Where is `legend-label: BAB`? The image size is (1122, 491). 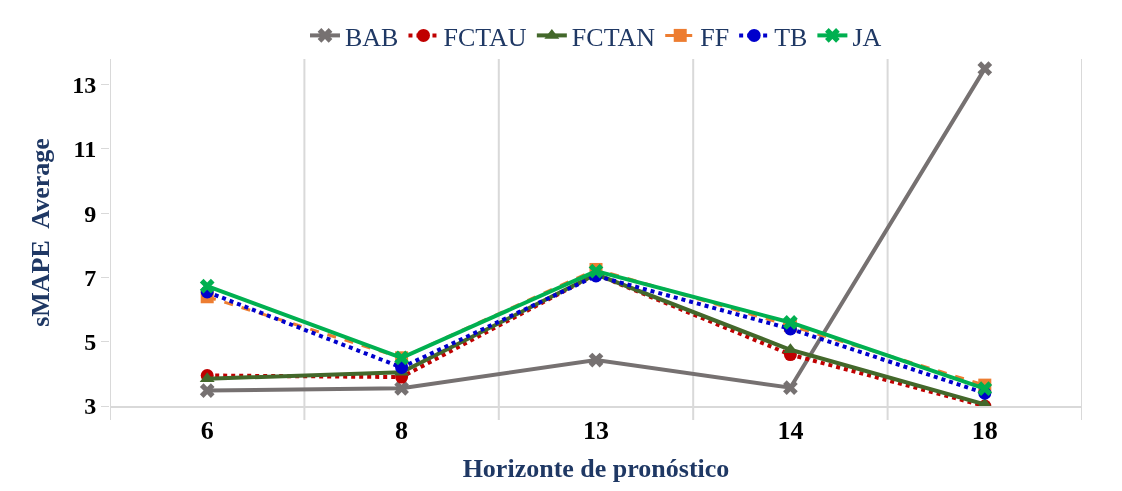 legend-label: BAB is located at coordinates (372, 37).